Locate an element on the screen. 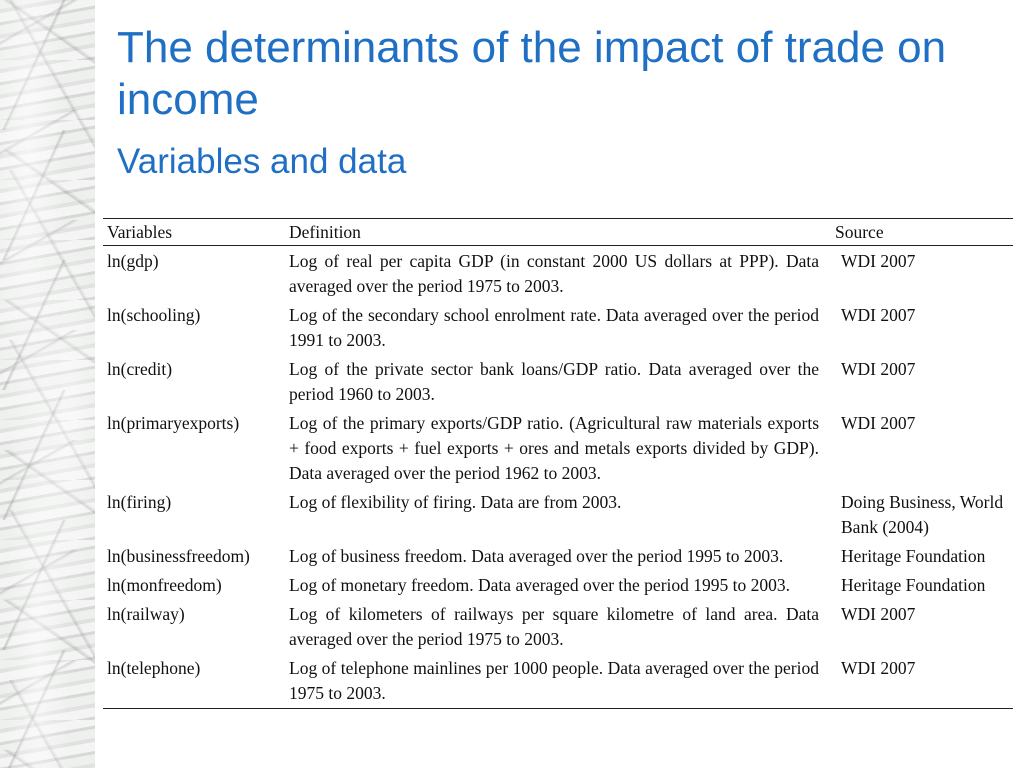  header-variables: Variables is located at coordinates (194, 232).